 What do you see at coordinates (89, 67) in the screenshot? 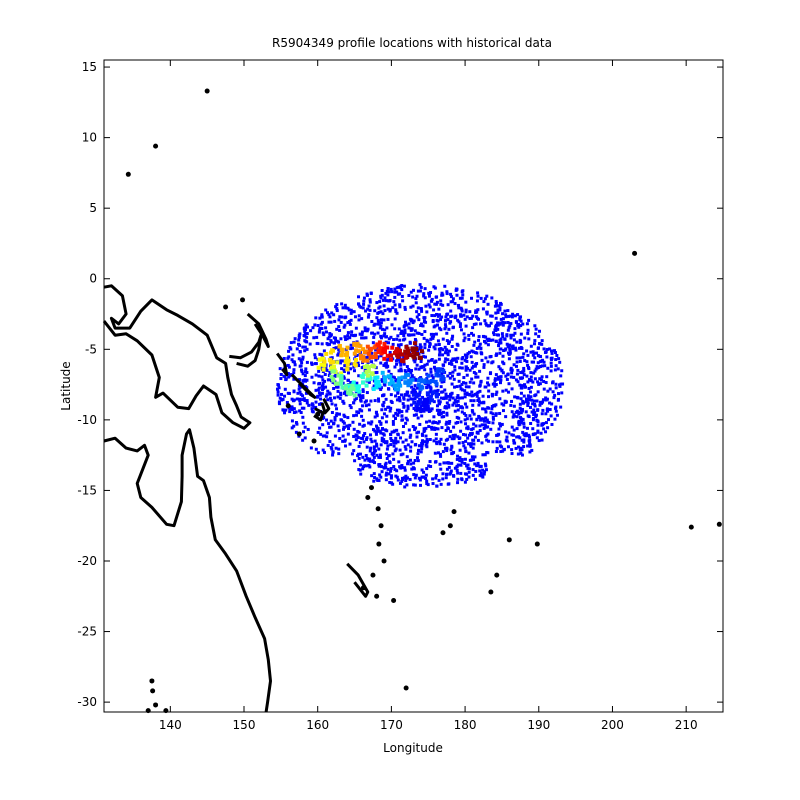
I see `y-tick-label: 15` at bounding box center [89, 67].